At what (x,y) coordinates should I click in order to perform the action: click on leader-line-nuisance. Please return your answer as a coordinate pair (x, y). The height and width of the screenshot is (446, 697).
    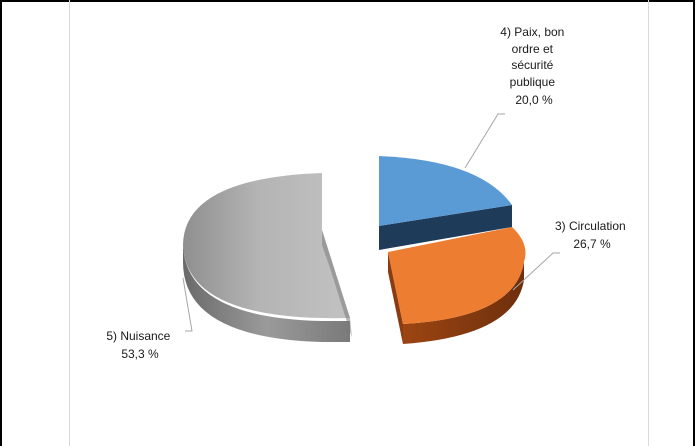
    Looking at the image, I should click on (187, 304).